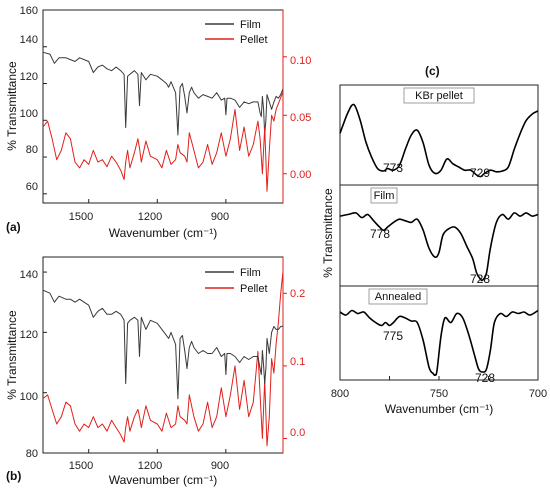 Image resolution: width=550 pixels, height=489 pixels. I want to click on panel-b-ytick-140: 140, so click(29, 275).